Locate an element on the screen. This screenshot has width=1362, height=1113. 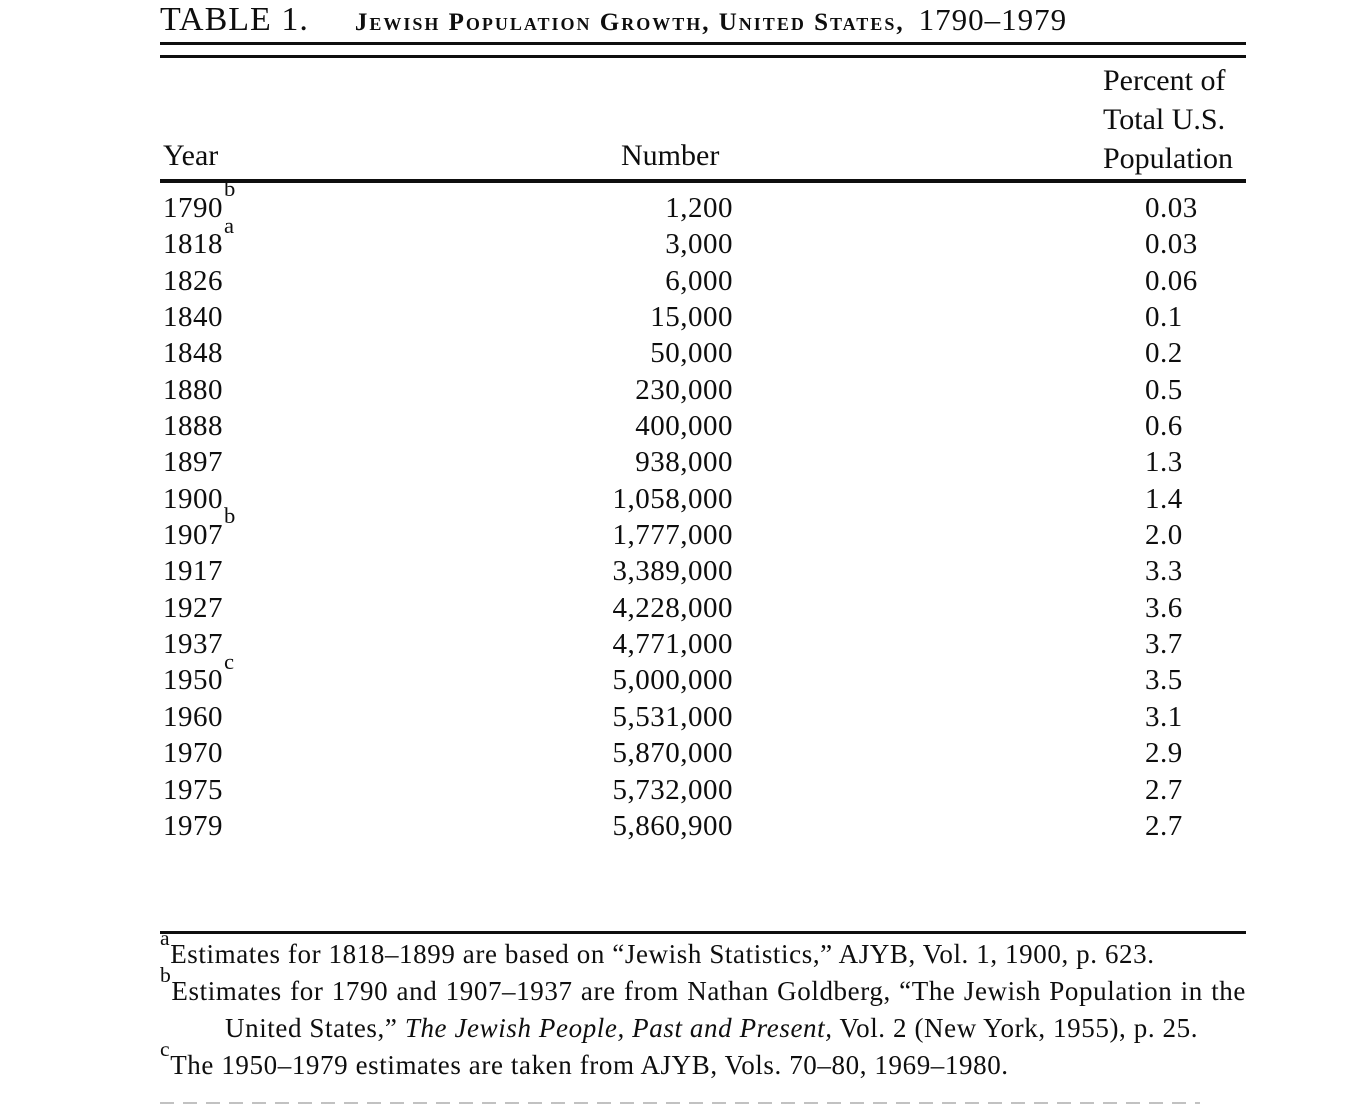
table-row: 1880 230,000 0.5 is located at coordinates (703, 390).